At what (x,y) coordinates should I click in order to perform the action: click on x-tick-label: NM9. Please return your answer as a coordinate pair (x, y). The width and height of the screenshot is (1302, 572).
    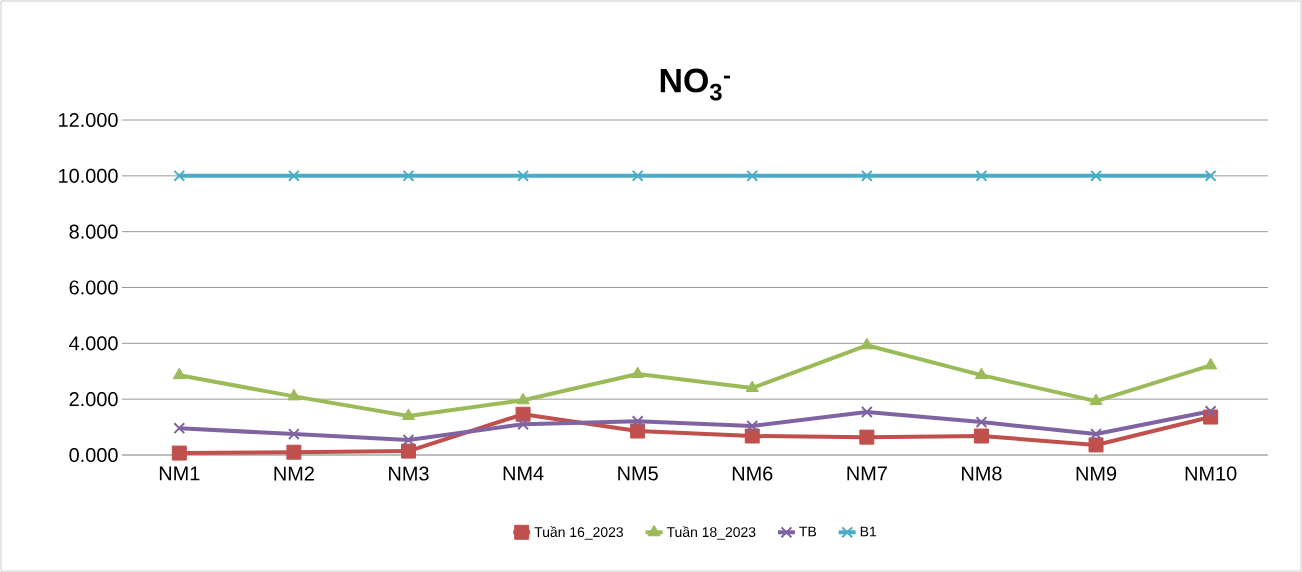
    Looking at the image, I should click on (1096, 473).